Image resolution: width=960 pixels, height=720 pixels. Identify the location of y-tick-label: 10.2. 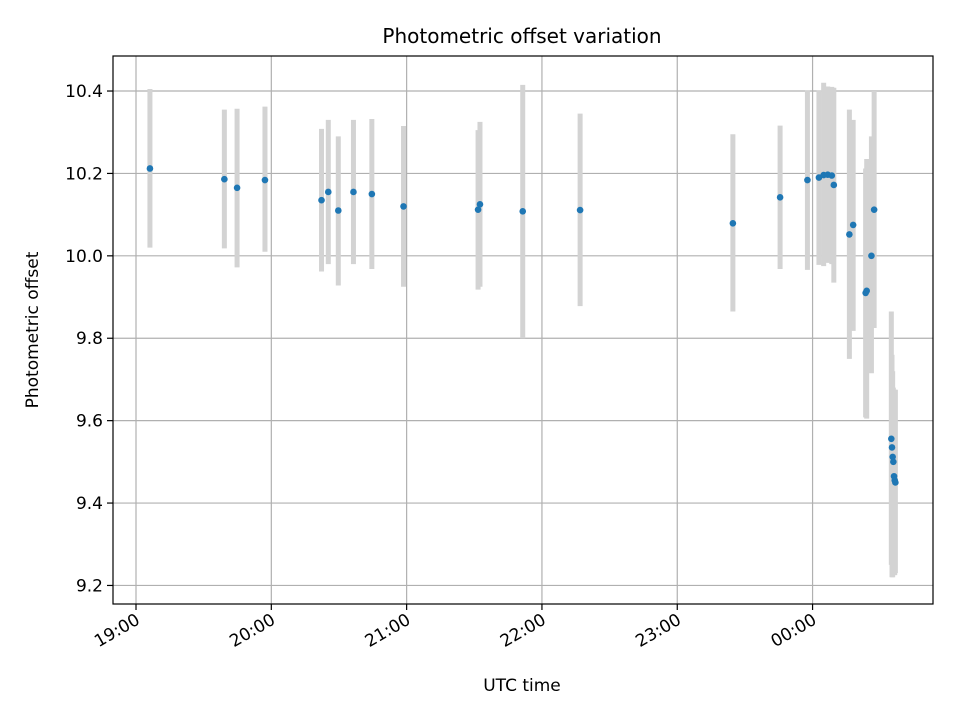
(84, 174).